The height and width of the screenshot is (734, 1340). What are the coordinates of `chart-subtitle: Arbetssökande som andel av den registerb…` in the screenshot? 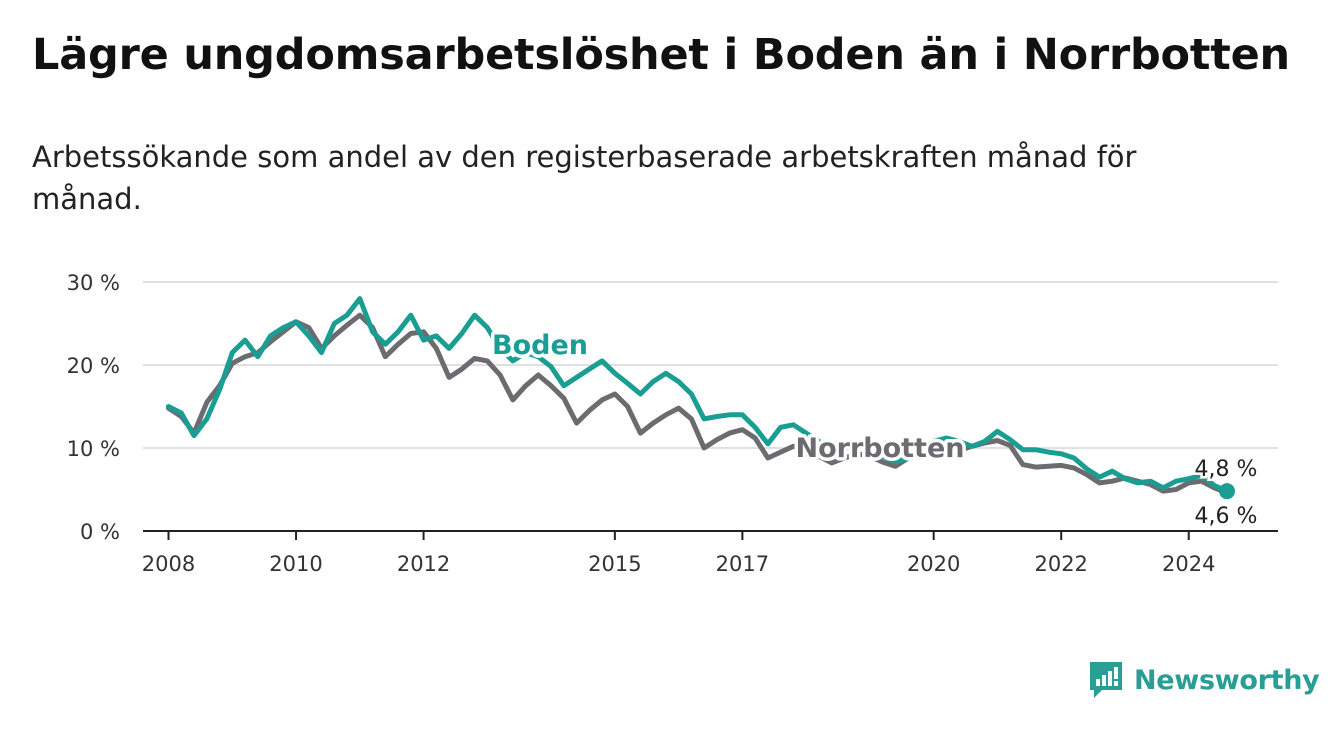 It's located at (584, 178).